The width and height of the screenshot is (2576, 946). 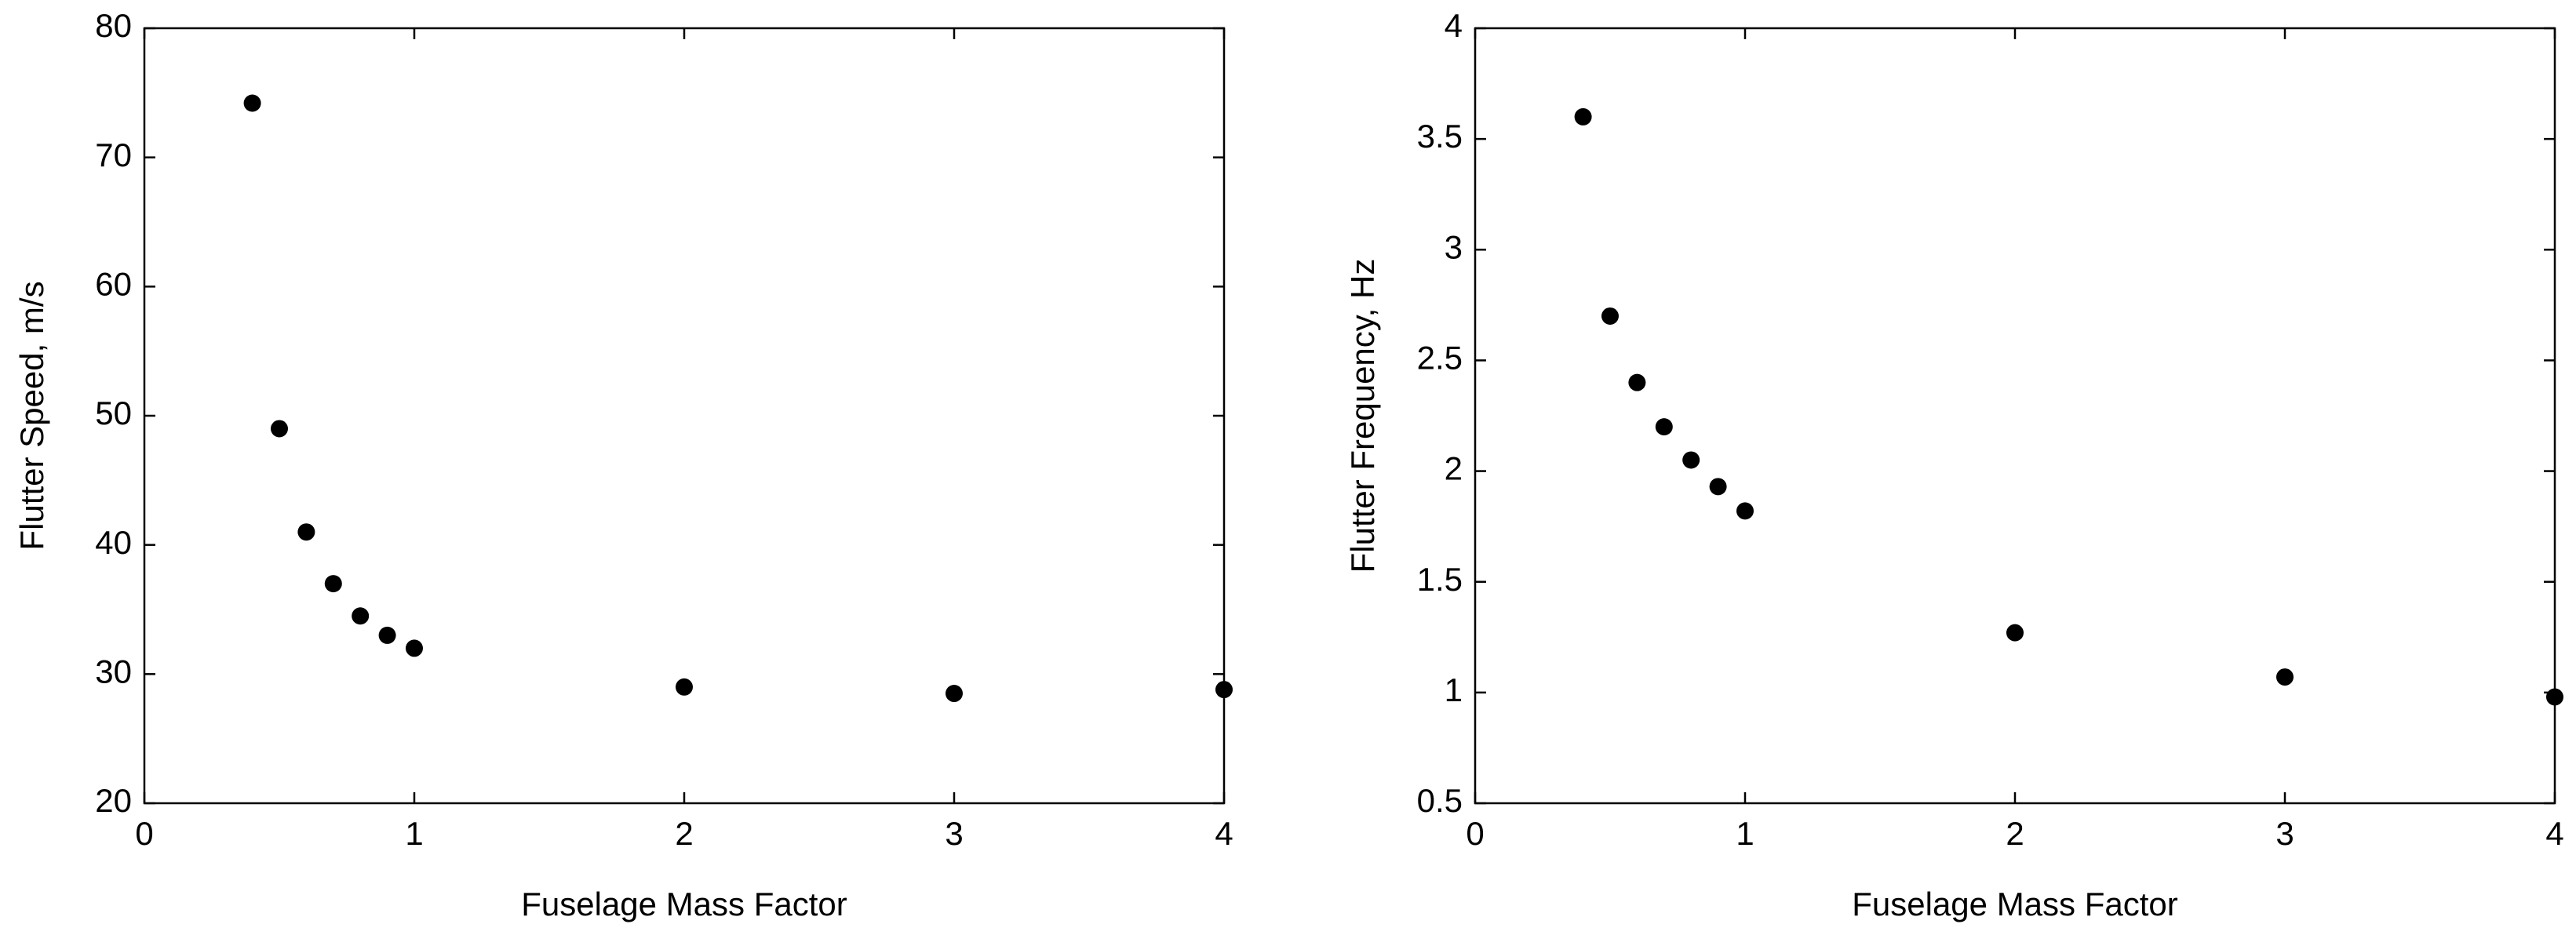 I want to click on y-tick-label: 50, so click(x=114, y=413).